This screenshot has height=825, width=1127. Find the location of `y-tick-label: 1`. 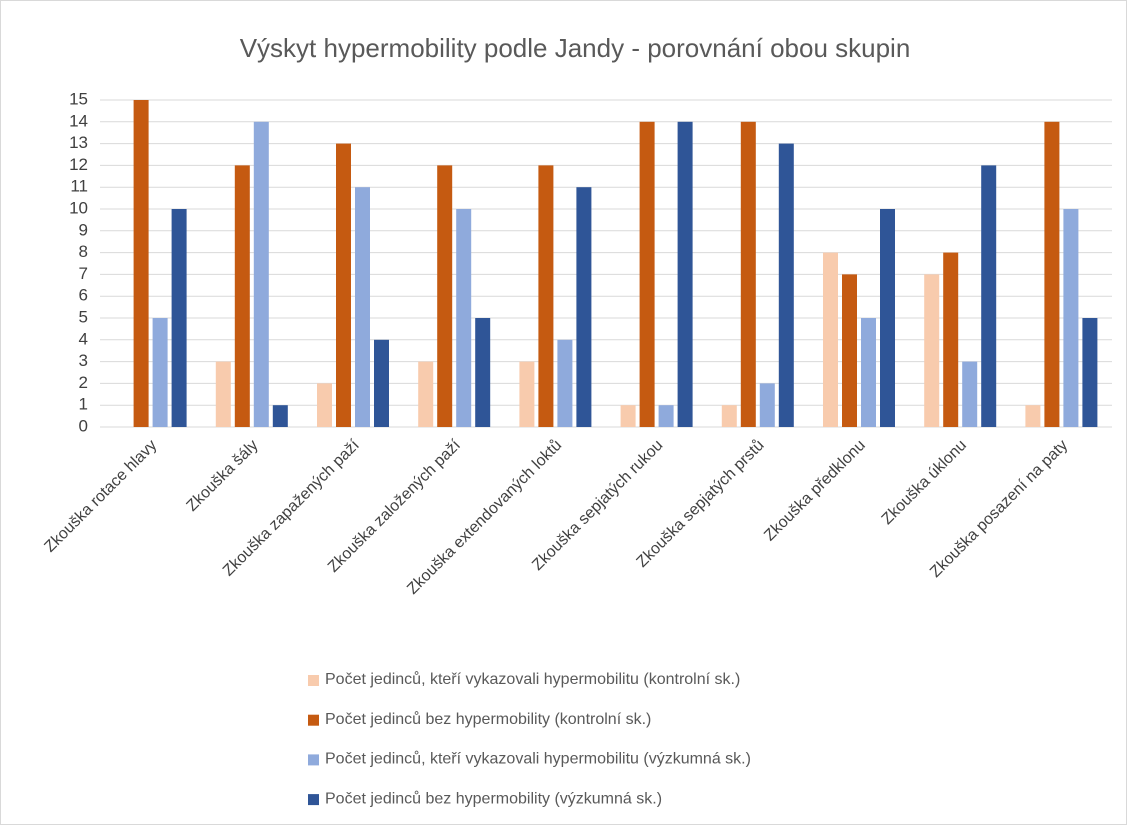

y-tick-label: 1 is located at coordinates (83, 404).